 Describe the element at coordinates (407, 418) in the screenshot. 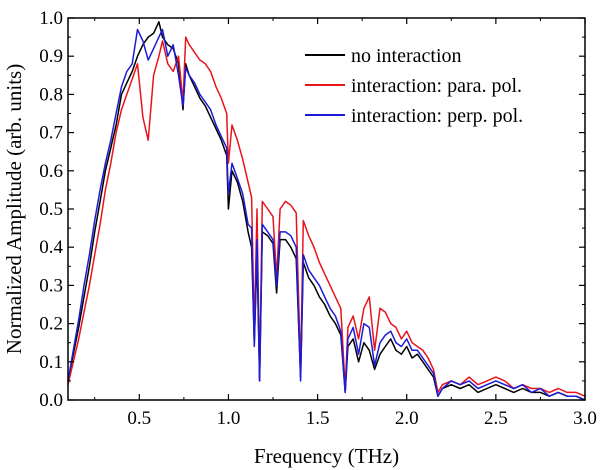

I see `x-tick-label: 2.0` at that location.